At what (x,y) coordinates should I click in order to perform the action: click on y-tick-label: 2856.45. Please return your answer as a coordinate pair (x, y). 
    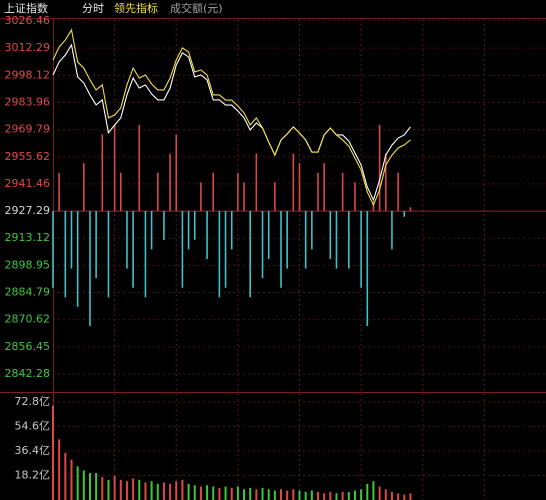
    Looking at the image, I should click on (28, 346).